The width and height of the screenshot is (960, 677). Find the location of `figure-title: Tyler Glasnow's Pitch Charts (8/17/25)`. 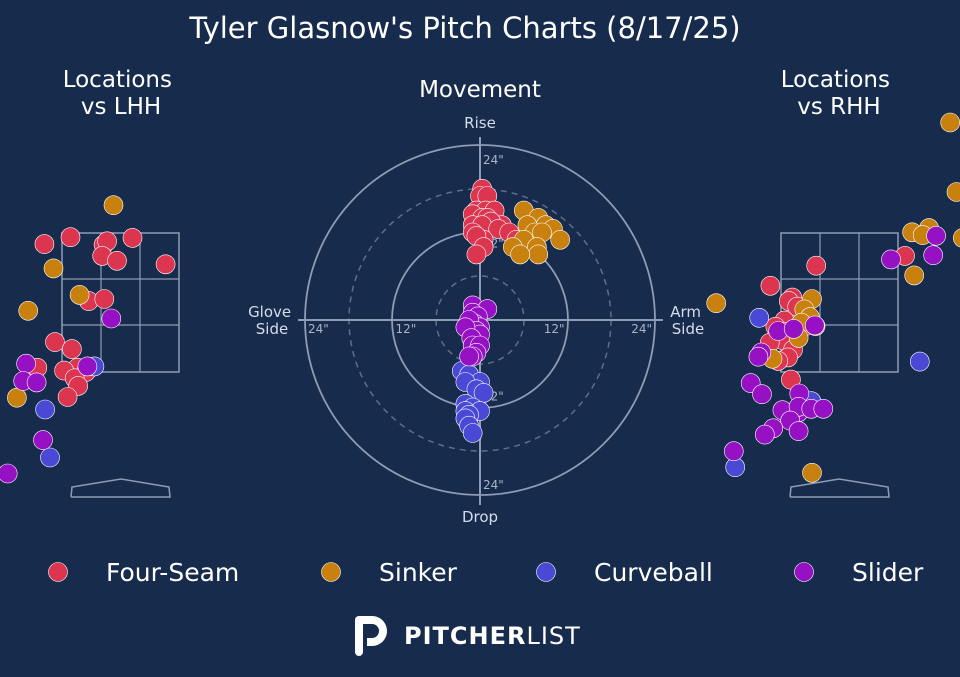

figure-title: Tyler Glasnow's Pitch Charts (8/17/25) is located at coordinates (464, 28).